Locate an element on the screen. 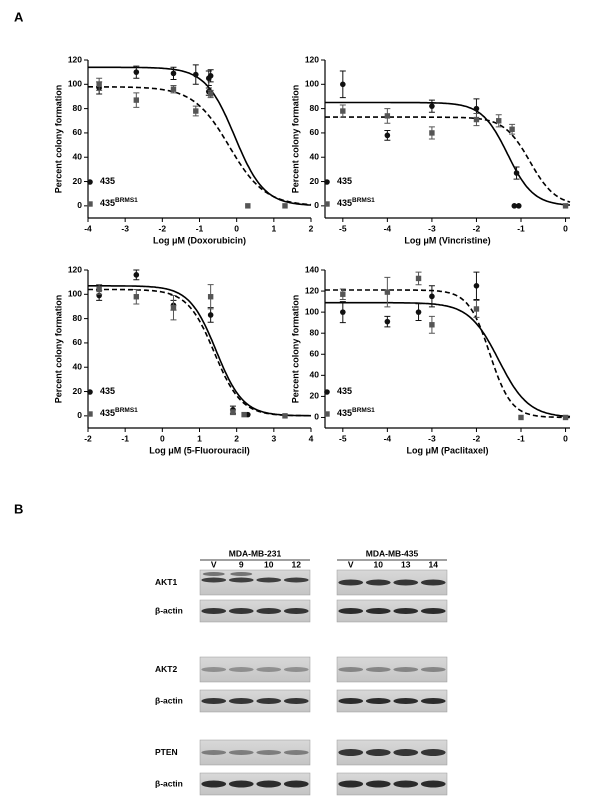 The width and height of the screenshot is (602, 803). lane-label: 12 is located at coordinates (297, 564).